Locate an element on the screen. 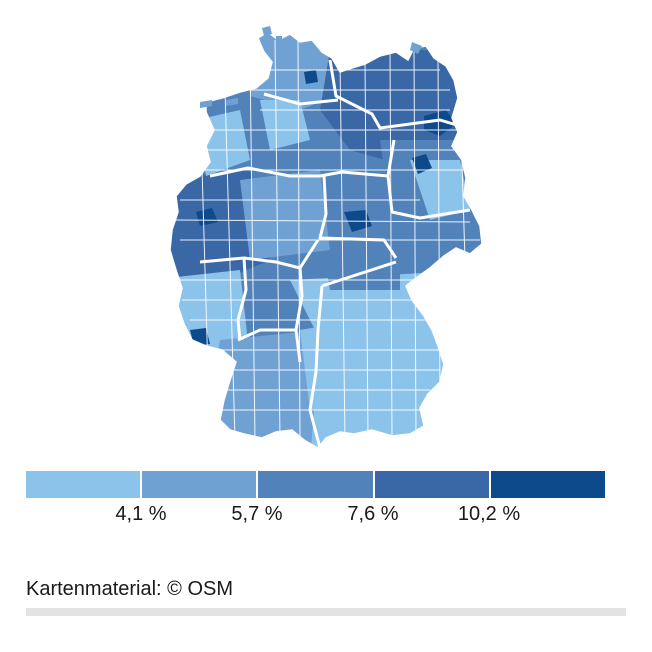  legend-tick-label: 5,7 % is located at coordinates (257, 514).